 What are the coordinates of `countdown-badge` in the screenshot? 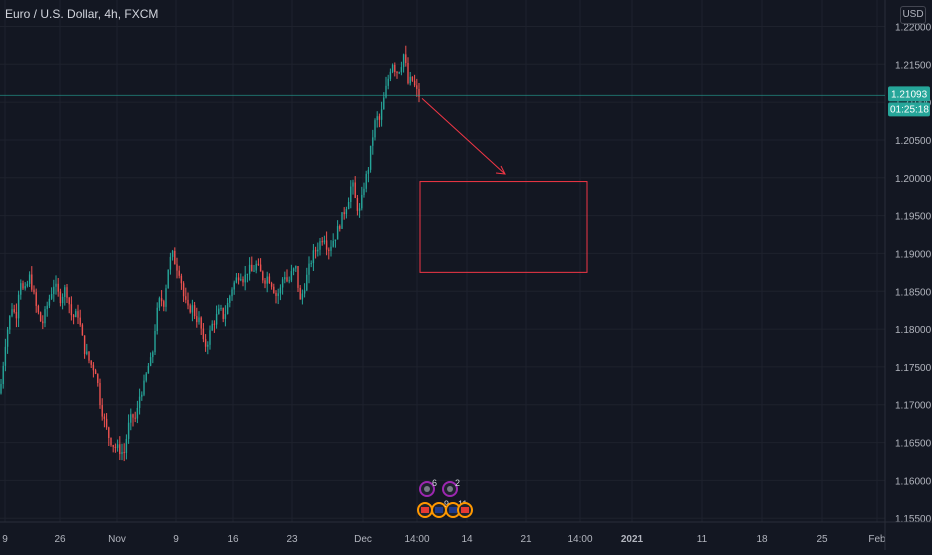 It's located at (909, 109).